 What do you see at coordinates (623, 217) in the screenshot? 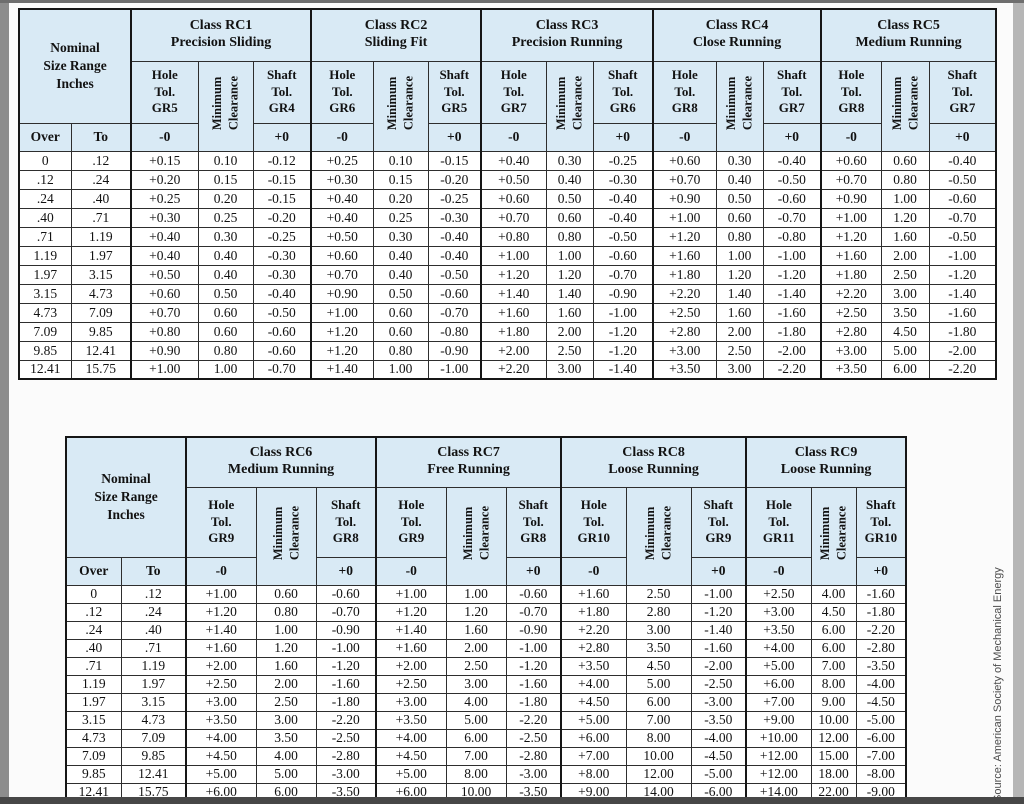
I see `value-cell: -0.40` at bounding box center [623, 217].